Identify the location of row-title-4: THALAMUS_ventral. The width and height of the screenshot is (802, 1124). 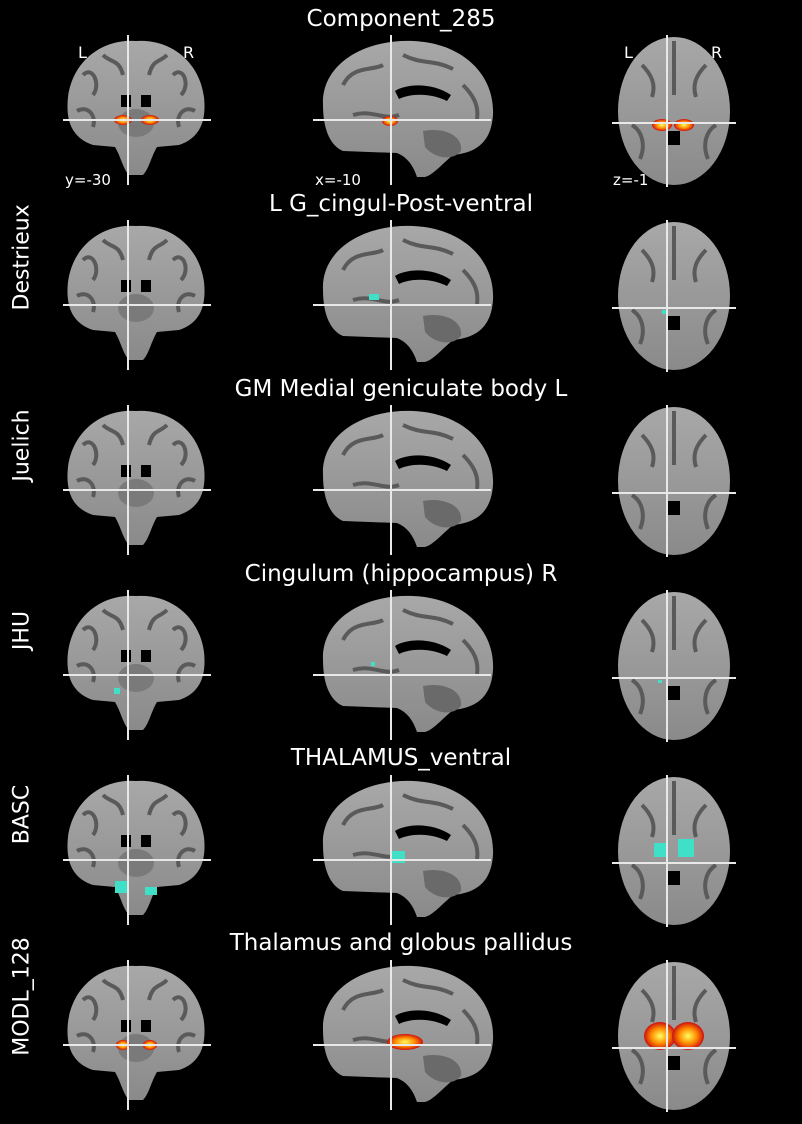
(401, 758).